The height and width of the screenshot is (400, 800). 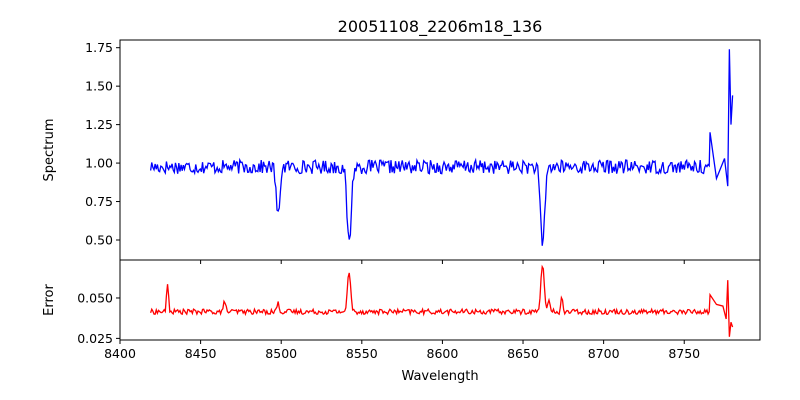 What do you see at coordinates (99, 201) in the screenshot?
I see `spectrum-y-tick-label: 0.75` at bounding box center [99, 201].